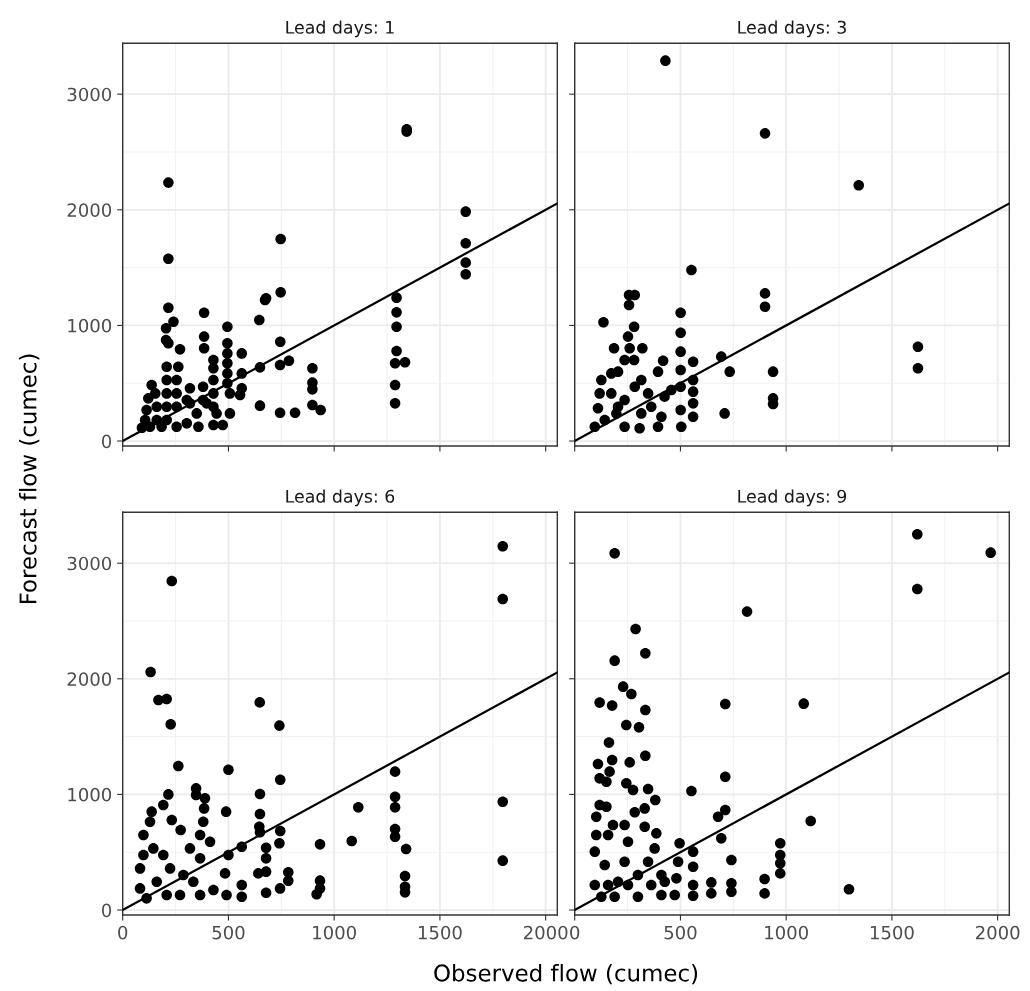 The width and height of the screenshot is (1030, 991). Describe the element at coordinates (340, 29) in the screenshot. I see `chart-title: Lead days: 1` at that location.